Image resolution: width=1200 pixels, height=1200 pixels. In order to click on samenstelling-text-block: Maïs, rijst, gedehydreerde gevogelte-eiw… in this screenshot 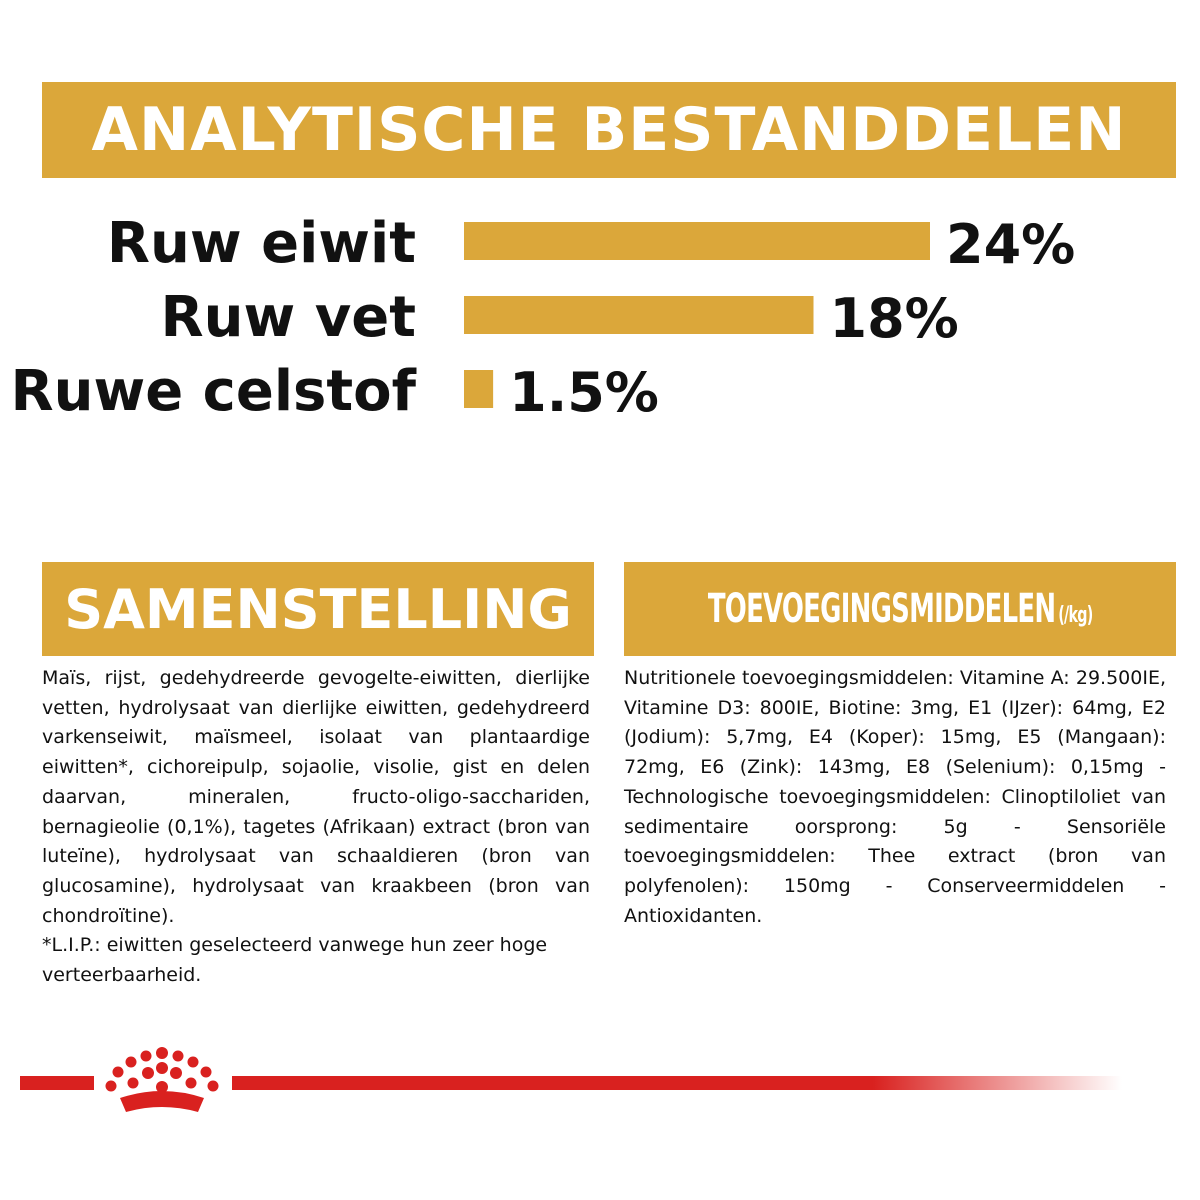, I will do `click(316, 827)`.